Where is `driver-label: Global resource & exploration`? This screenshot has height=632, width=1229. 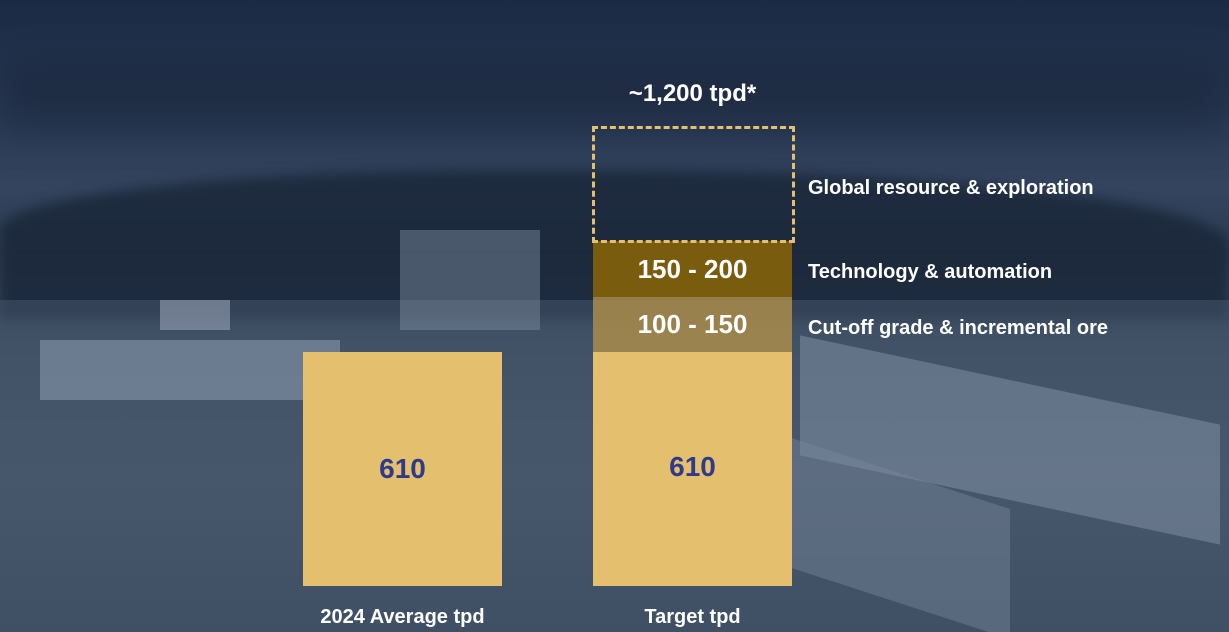
driver-label: Global resource & exploration is located at coordinates (951, 188).